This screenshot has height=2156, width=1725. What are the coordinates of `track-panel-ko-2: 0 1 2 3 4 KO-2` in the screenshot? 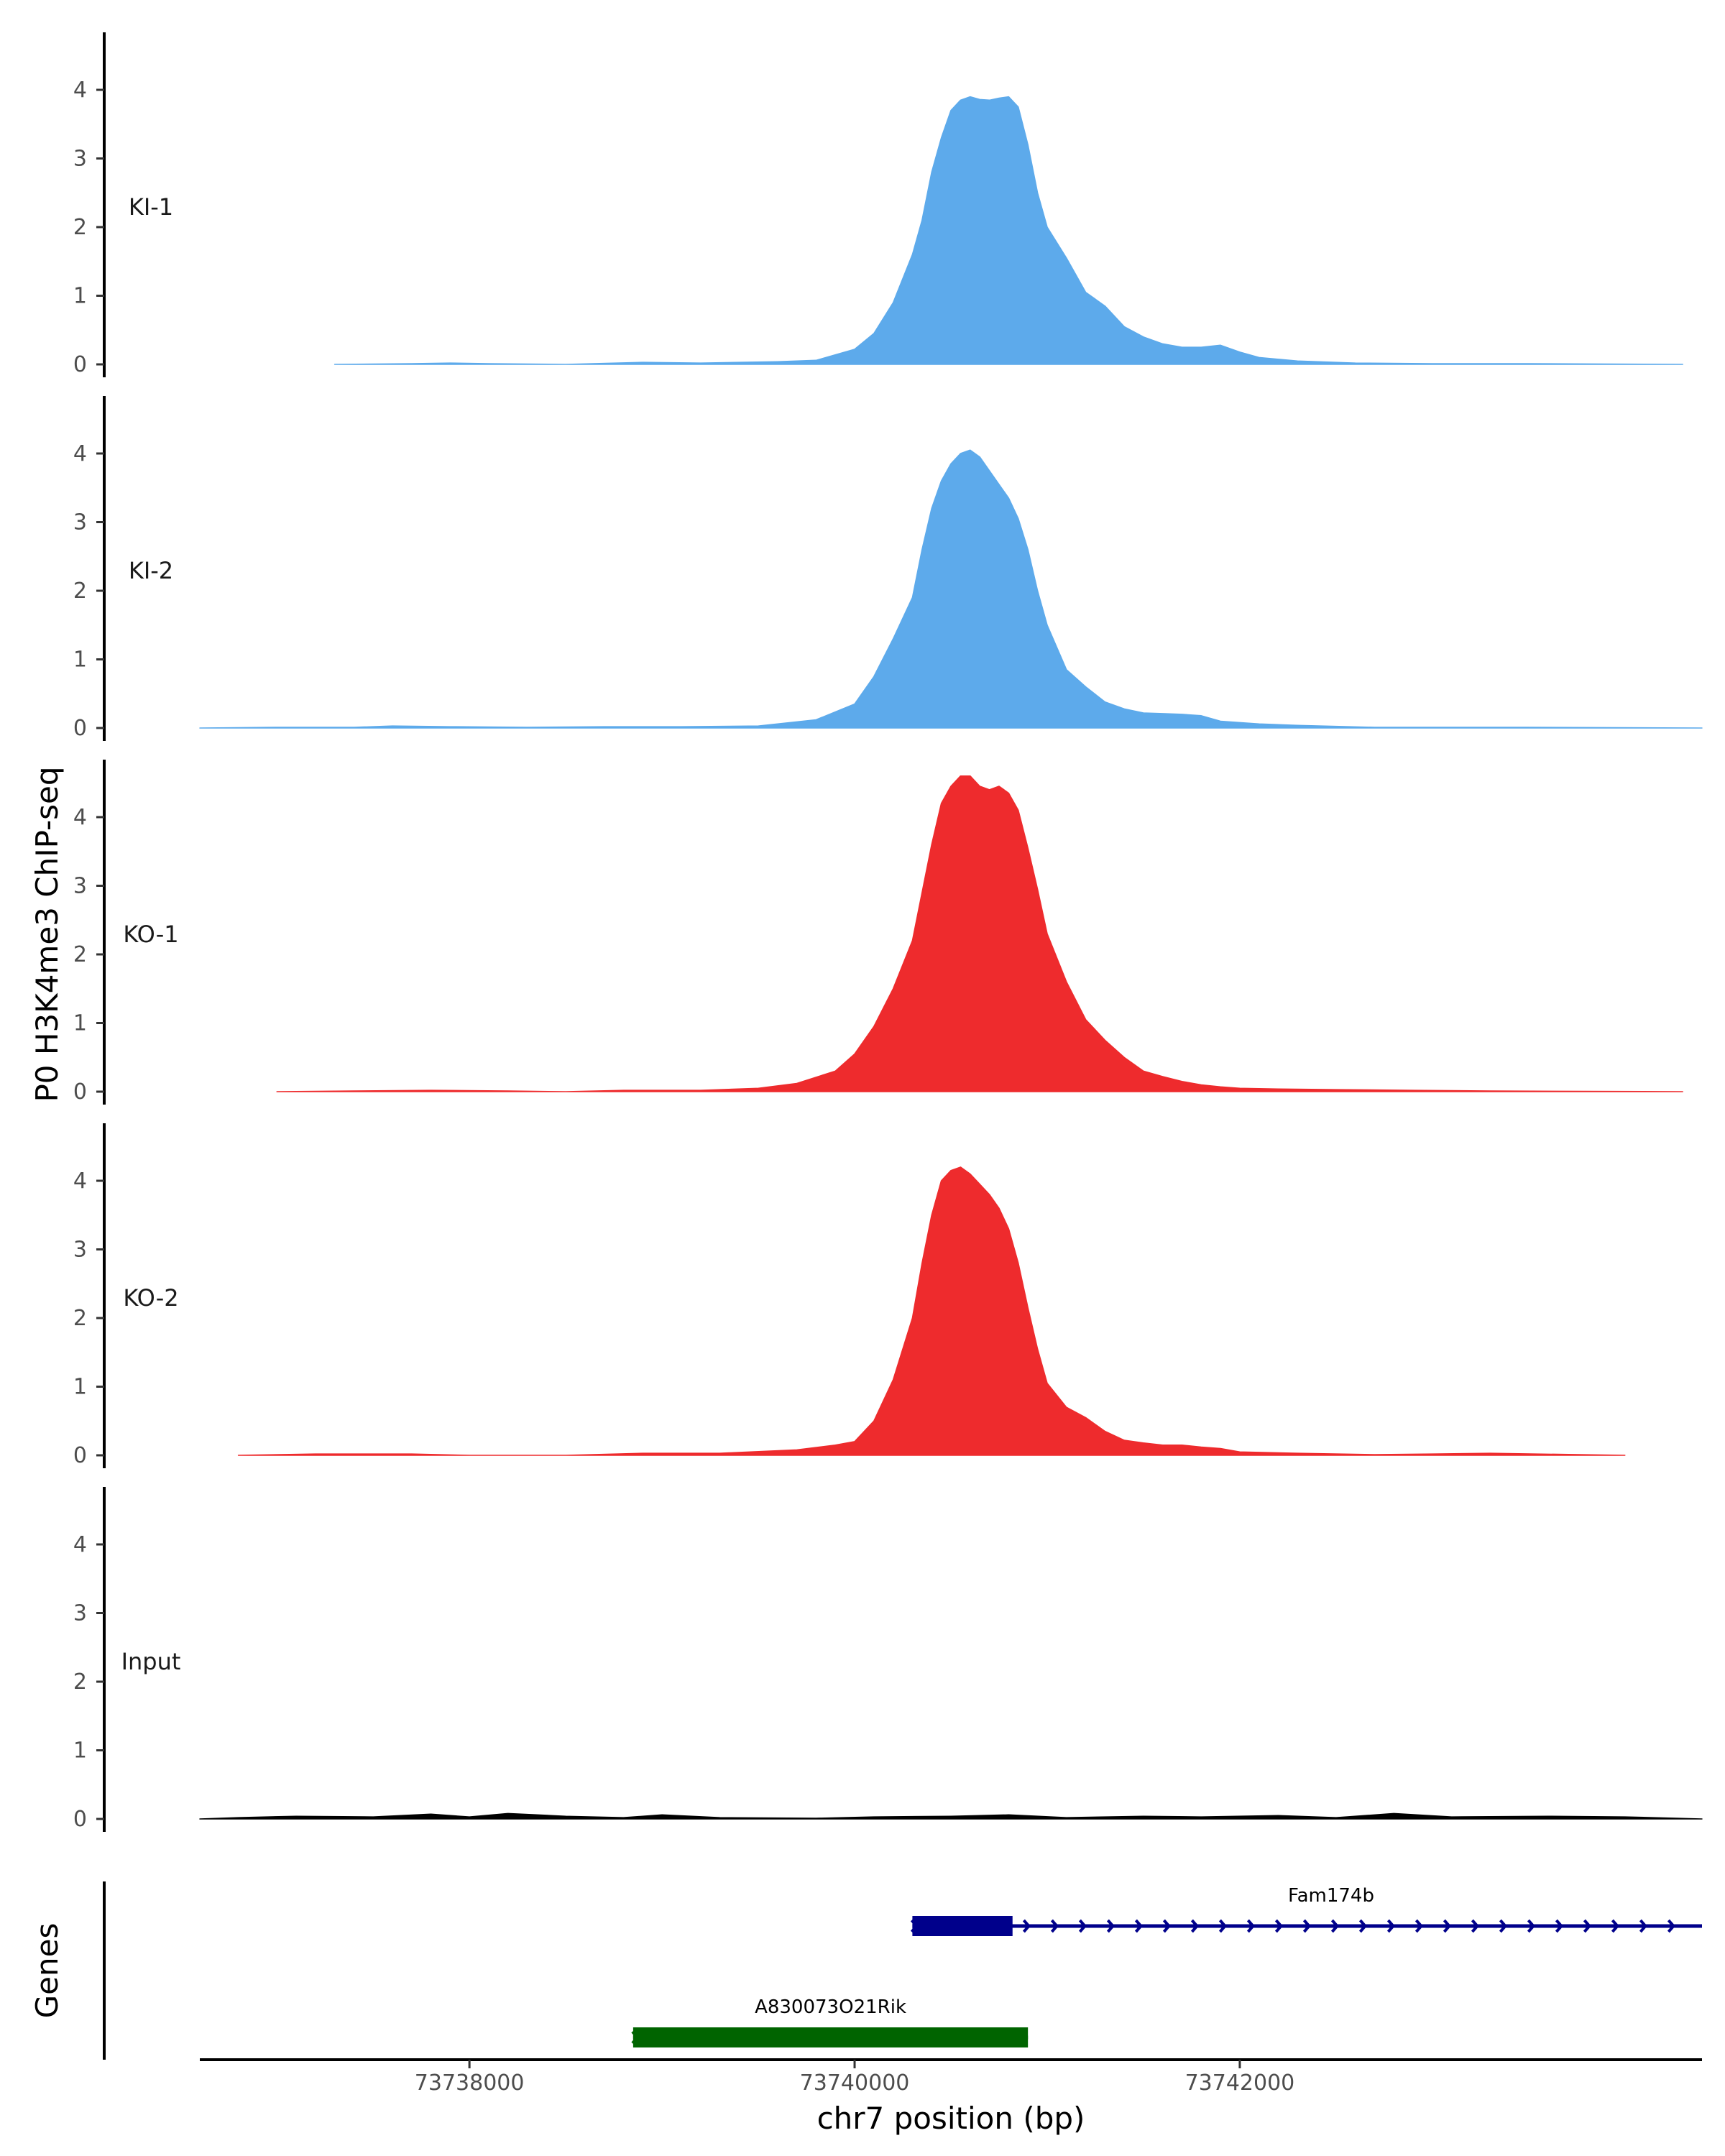 It's located at (849, 1296).